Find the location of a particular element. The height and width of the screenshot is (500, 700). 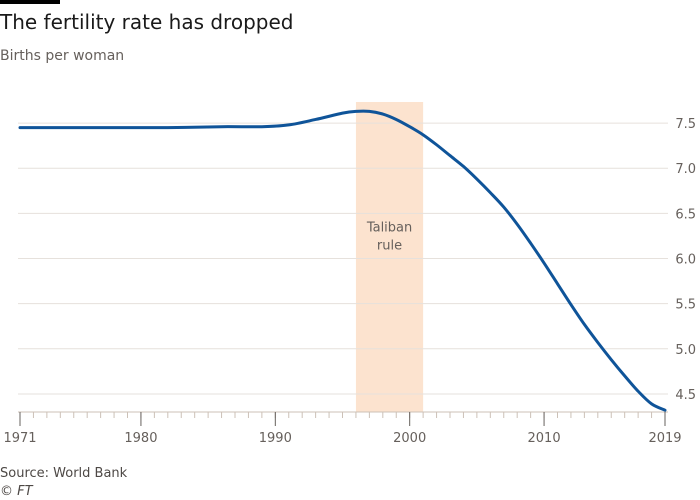

y-tick-label: 5.0 is located at coordinates (685, 350).